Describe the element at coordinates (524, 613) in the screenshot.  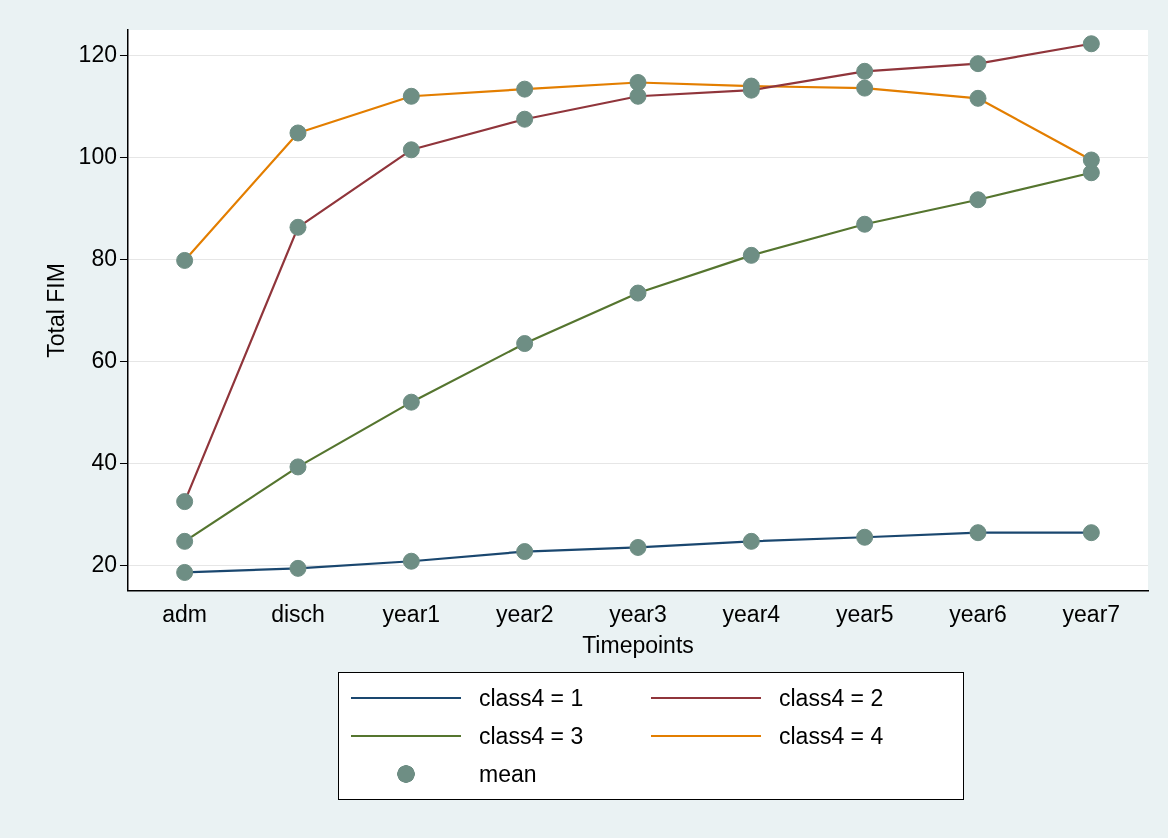
I see `x-tick-label: year2` at that location.